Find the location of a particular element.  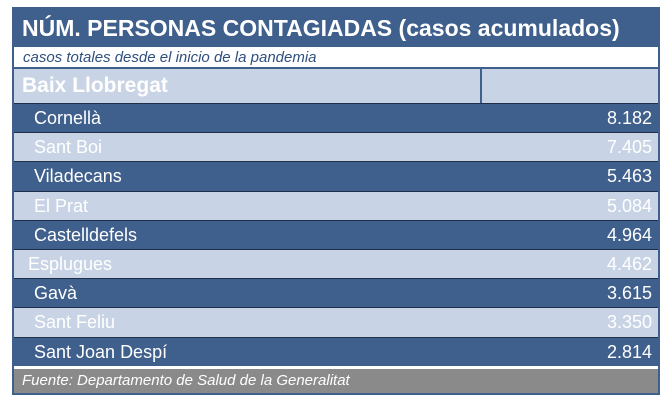

municipality-name: Castelldefels is located at coordinates (86, 234).